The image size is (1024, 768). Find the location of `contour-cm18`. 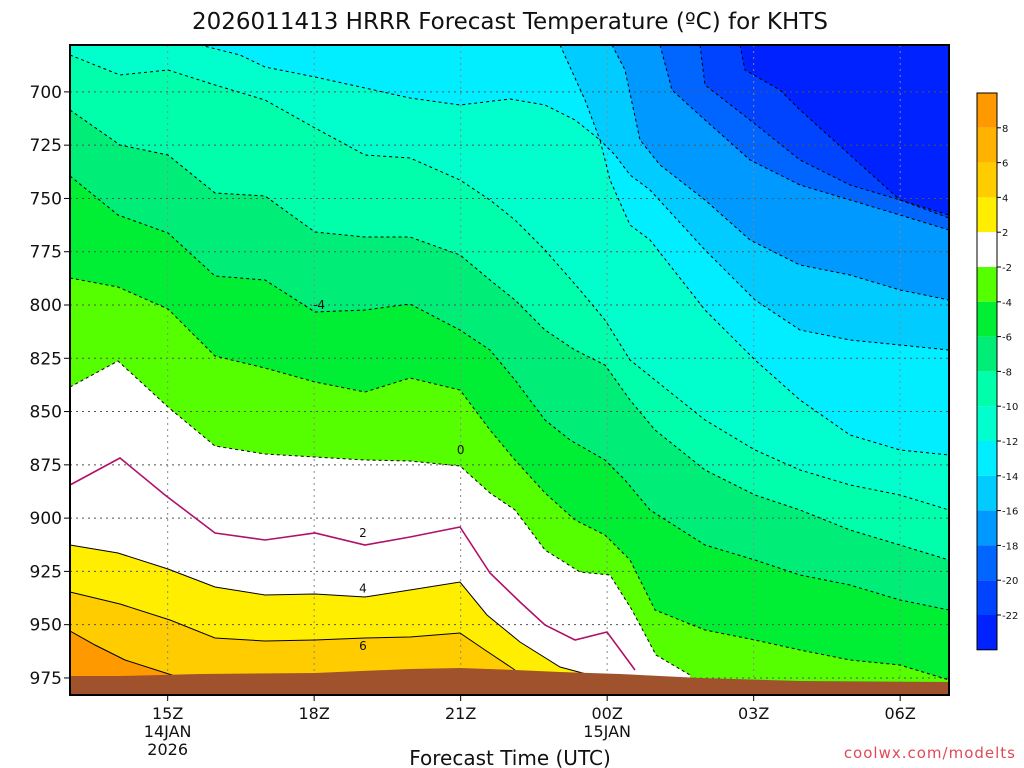

contour-cm18 is located at coordinates (804, 137).